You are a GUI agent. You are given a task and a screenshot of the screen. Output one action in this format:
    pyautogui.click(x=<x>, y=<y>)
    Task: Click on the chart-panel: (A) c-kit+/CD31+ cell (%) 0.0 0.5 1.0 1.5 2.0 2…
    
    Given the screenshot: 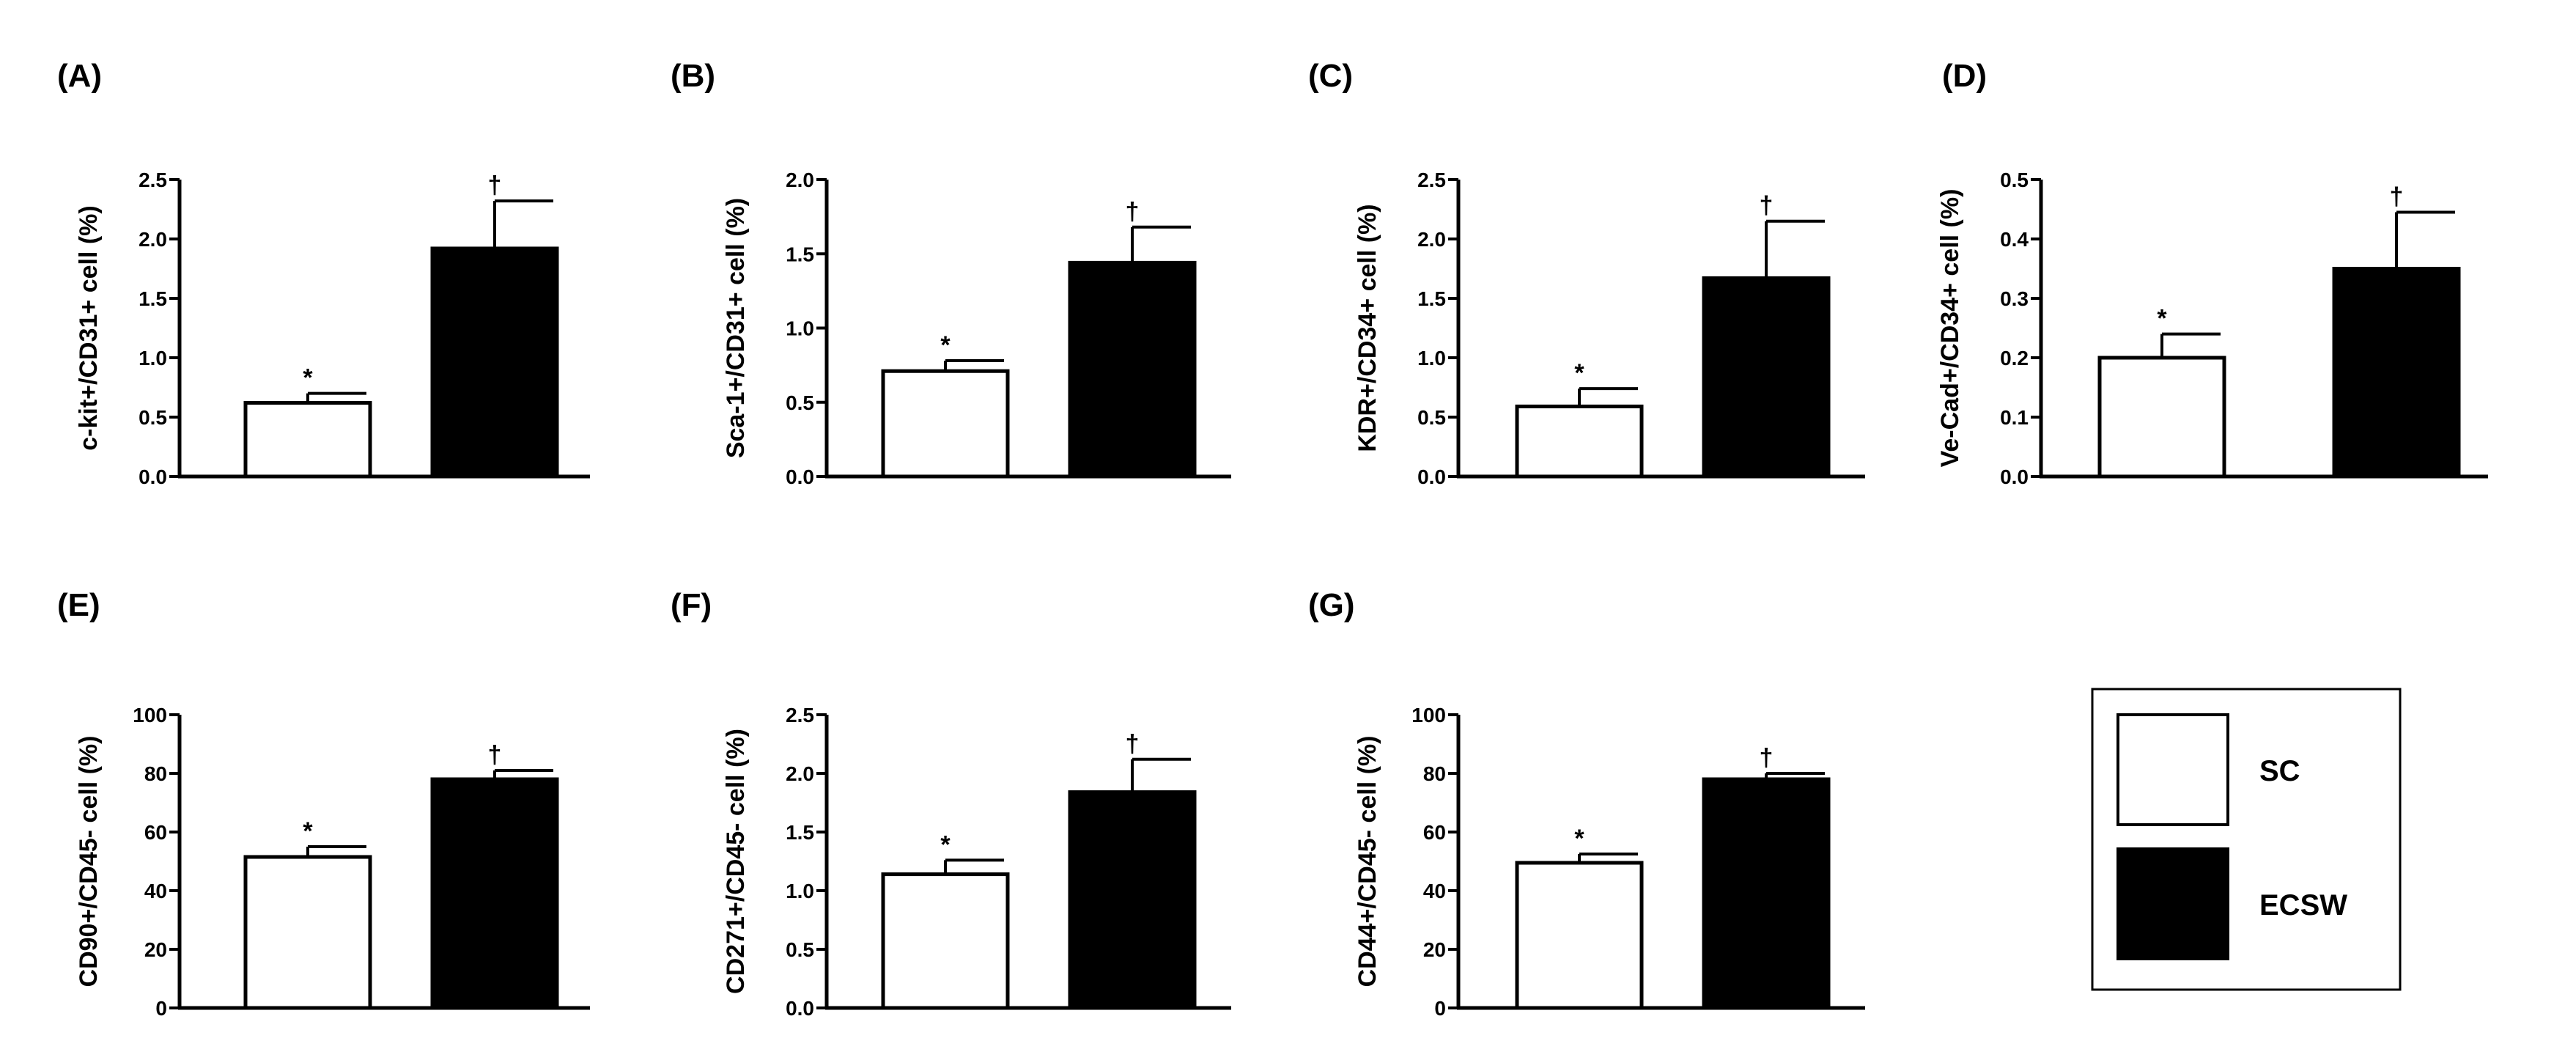 What is the action you would take?
    pyautogui.click(x=323, y=273)
    